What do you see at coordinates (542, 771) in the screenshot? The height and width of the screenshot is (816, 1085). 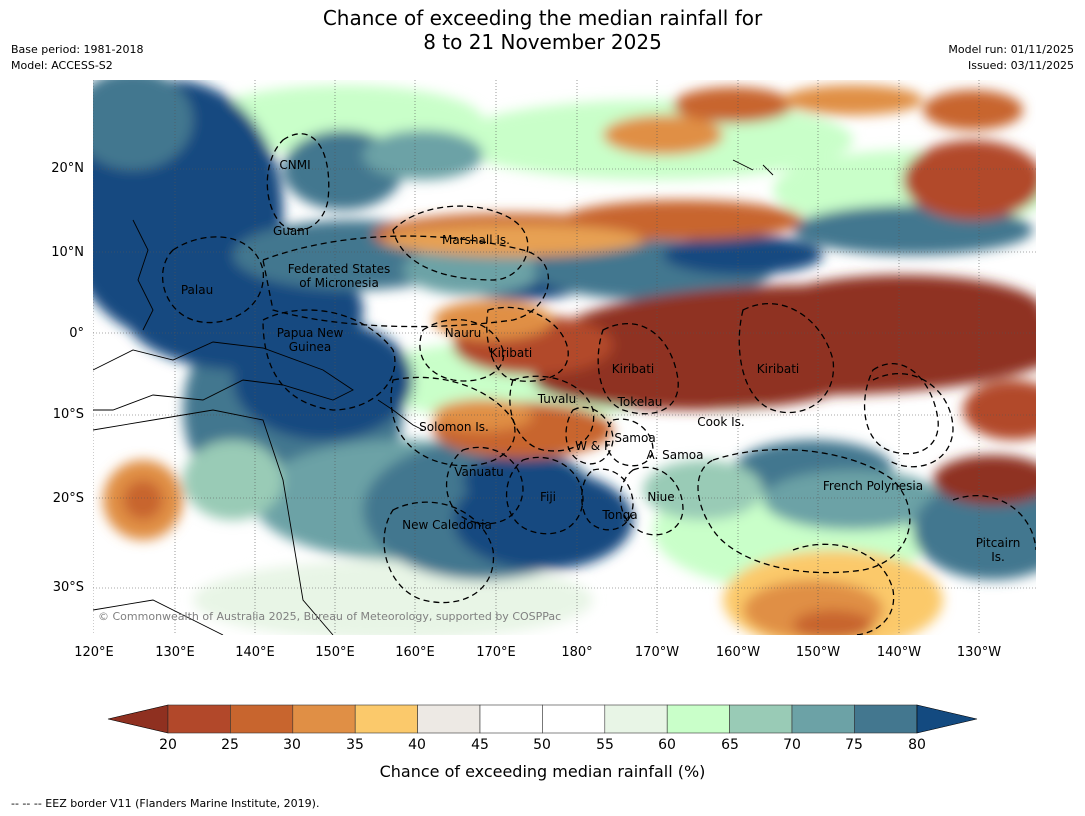 I see `colorbar-title: Chance of exceeding median rainfall (%)` at bounding box center [542, 771].